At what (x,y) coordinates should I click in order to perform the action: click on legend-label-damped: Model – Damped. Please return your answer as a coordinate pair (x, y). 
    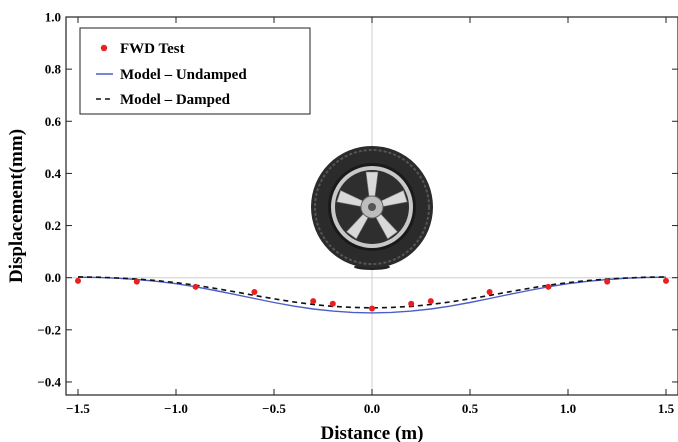
    Looking at the image, I should click on (175, 100).